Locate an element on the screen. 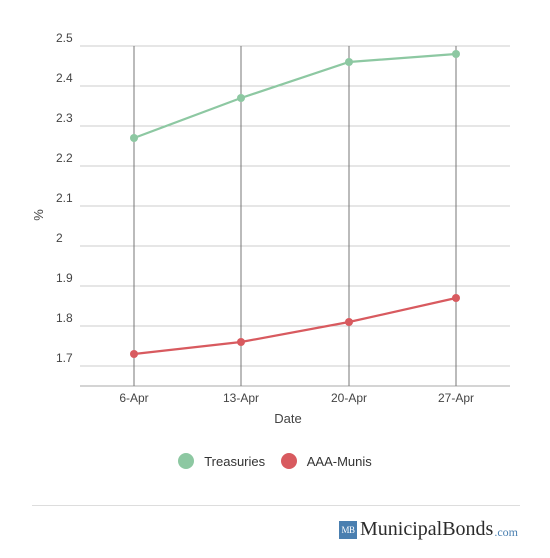 This screenshot has width=550, height=558. legend-swatch-aaa-munis is located at coordinates (288, 461).